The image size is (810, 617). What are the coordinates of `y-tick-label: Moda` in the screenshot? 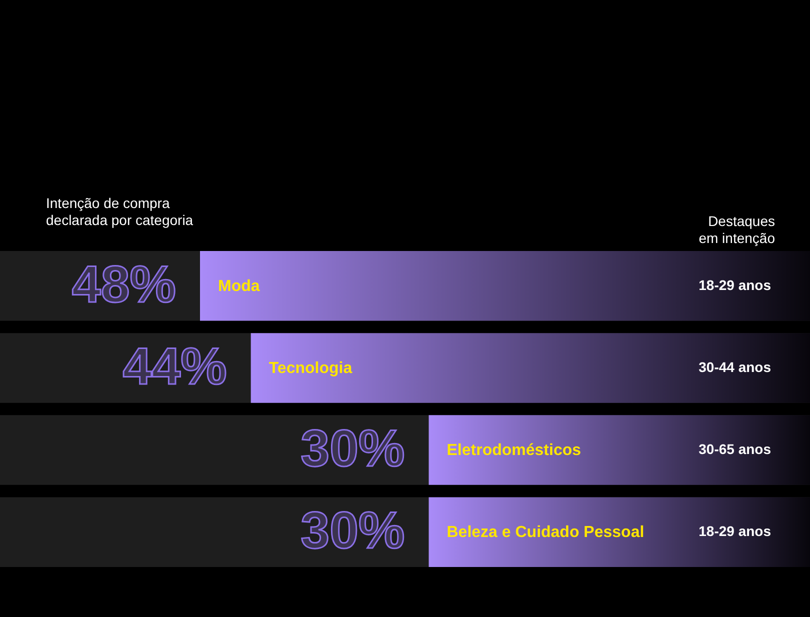 It's located at (239, 286).